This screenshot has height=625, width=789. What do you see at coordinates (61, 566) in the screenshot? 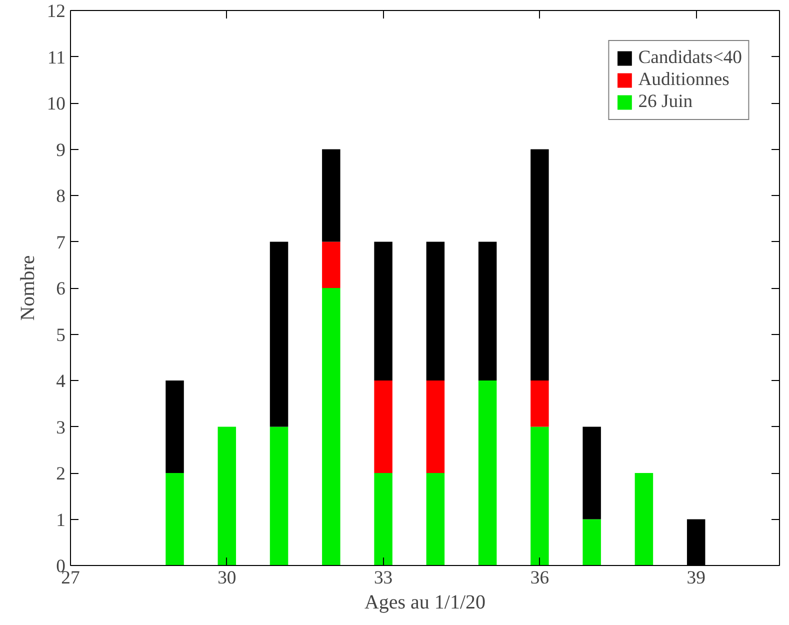
I see `y-tick-label: 0` at bounding box center [61, 566].